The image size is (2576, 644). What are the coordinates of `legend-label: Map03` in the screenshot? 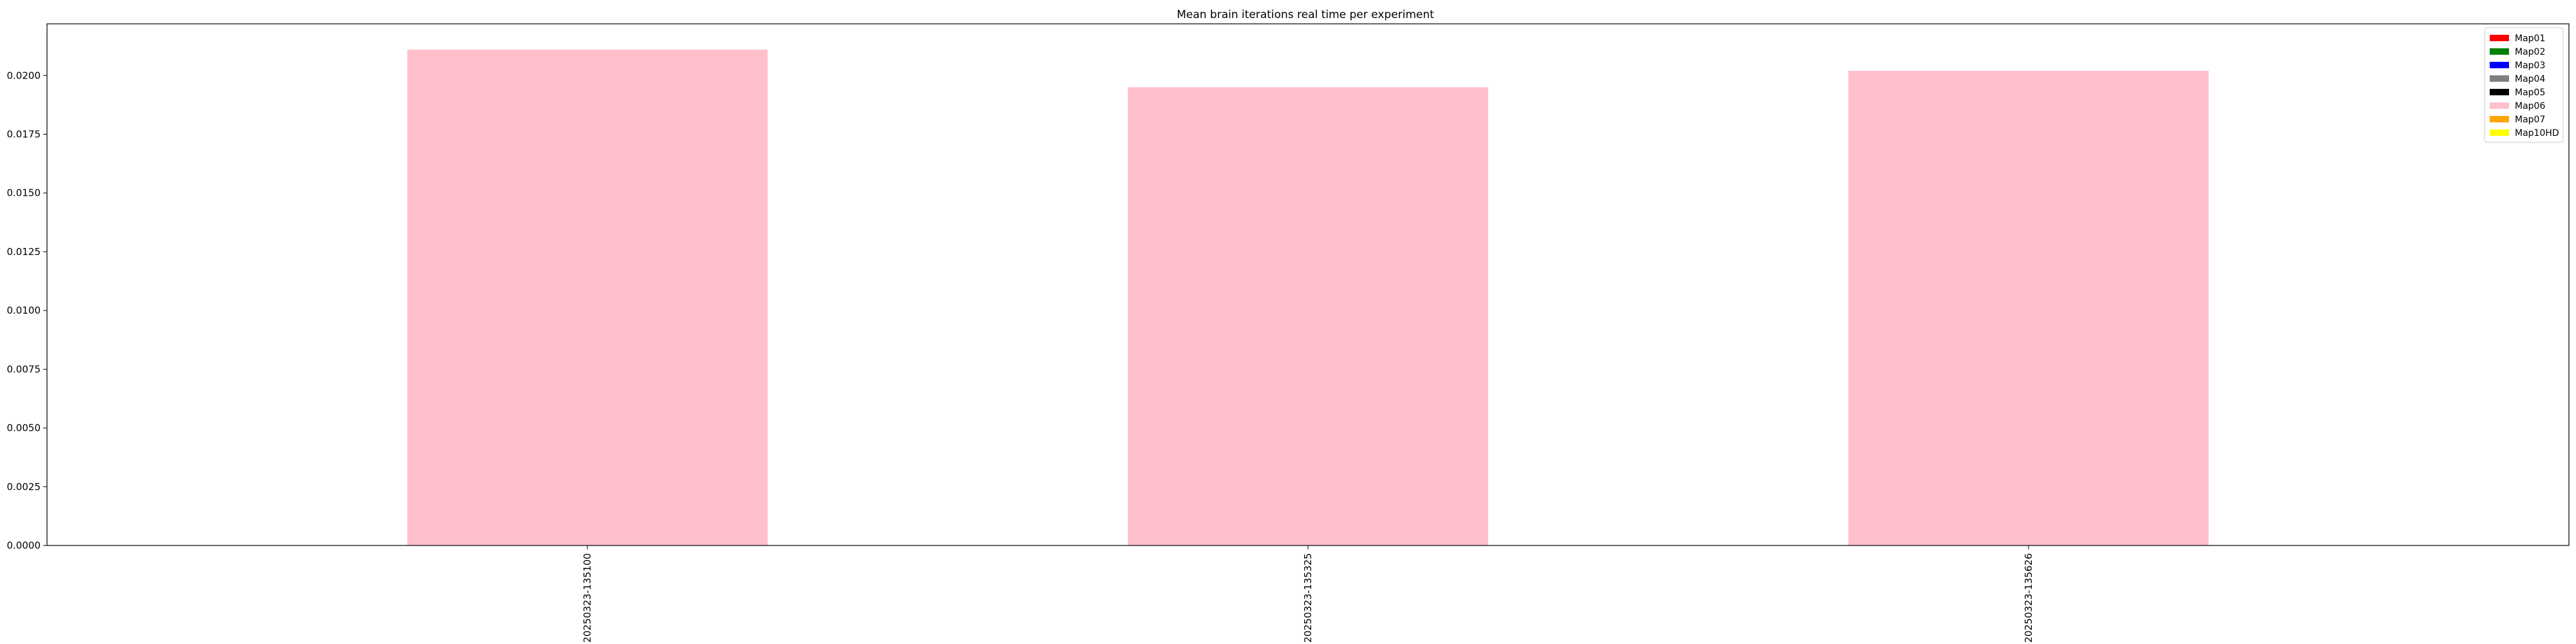 It's located at (2530, 66).